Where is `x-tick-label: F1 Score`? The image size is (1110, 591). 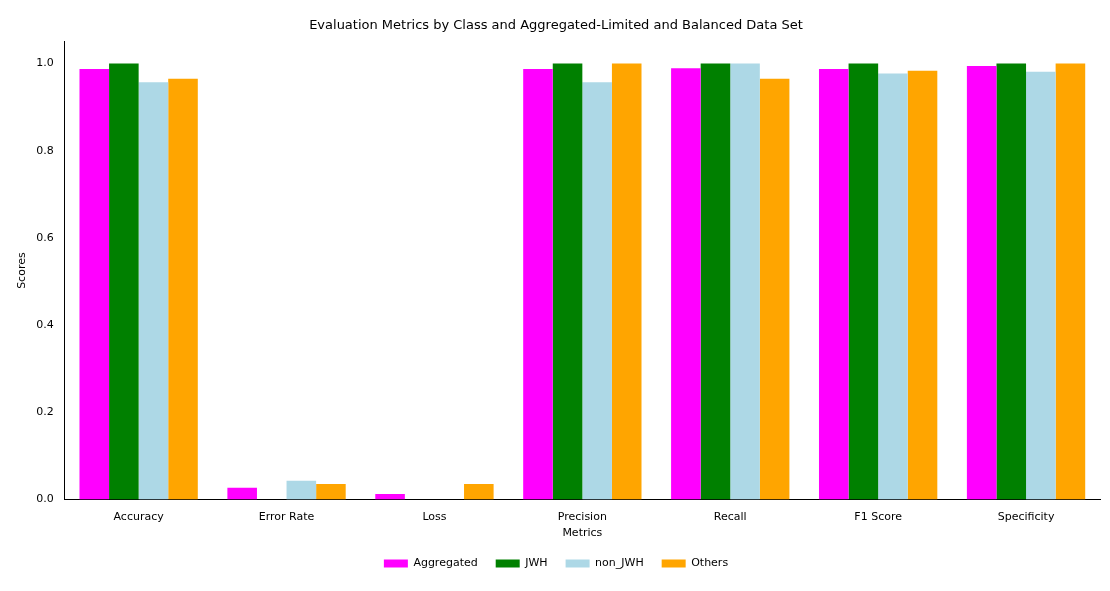
x-tick-label: F1 Score is located at coordinates (878, 517).